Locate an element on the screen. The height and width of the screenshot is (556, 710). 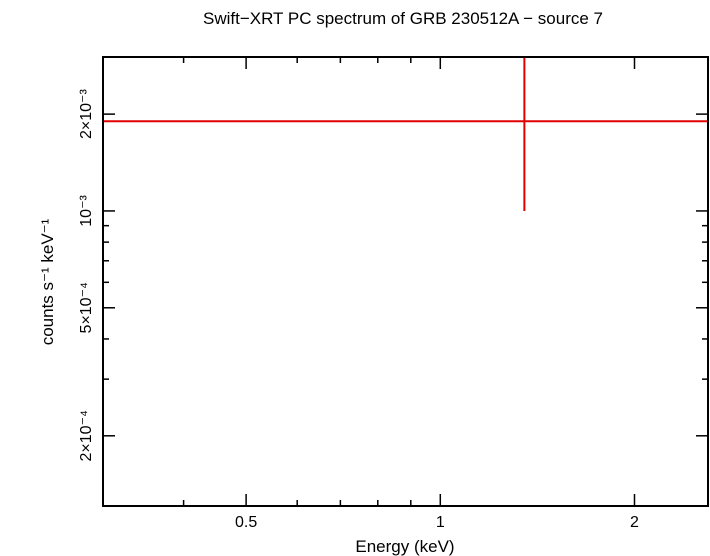
y-tick-label: 5×10⁻⁴ is located at coordinates (86, 307).